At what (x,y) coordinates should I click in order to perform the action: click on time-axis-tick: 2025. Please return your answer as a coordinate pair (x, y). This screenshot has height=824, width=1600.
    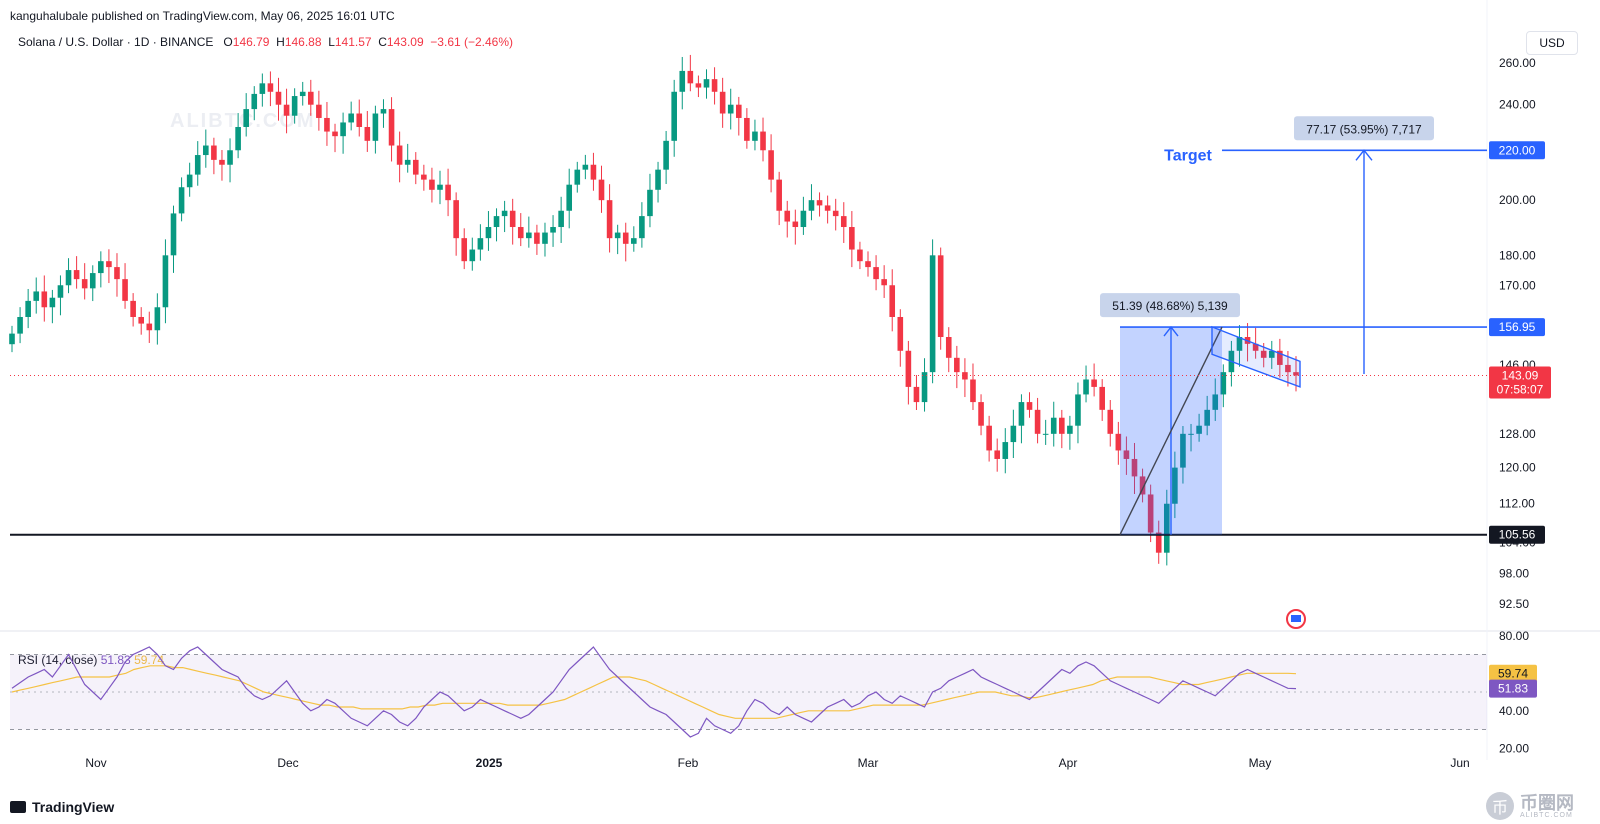
    Looking at the image, I should click on (489, 763).